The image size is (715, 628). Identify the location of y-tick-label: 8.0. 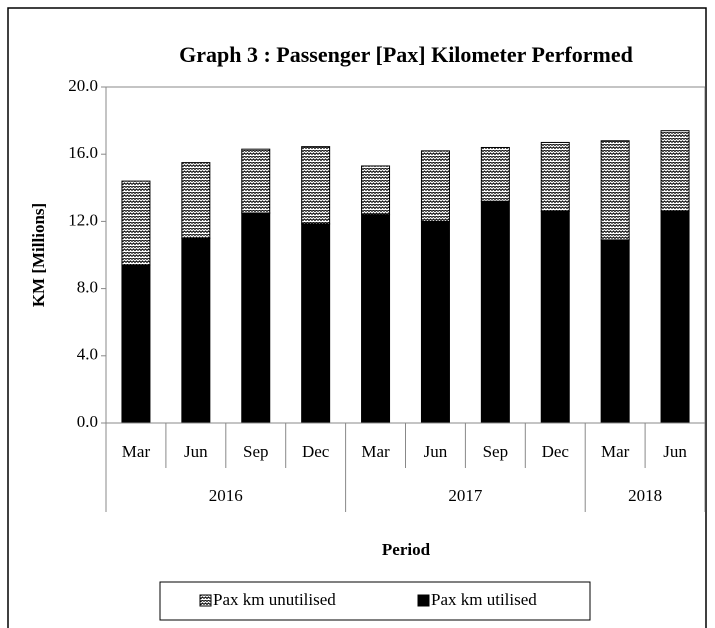
(87, 287).